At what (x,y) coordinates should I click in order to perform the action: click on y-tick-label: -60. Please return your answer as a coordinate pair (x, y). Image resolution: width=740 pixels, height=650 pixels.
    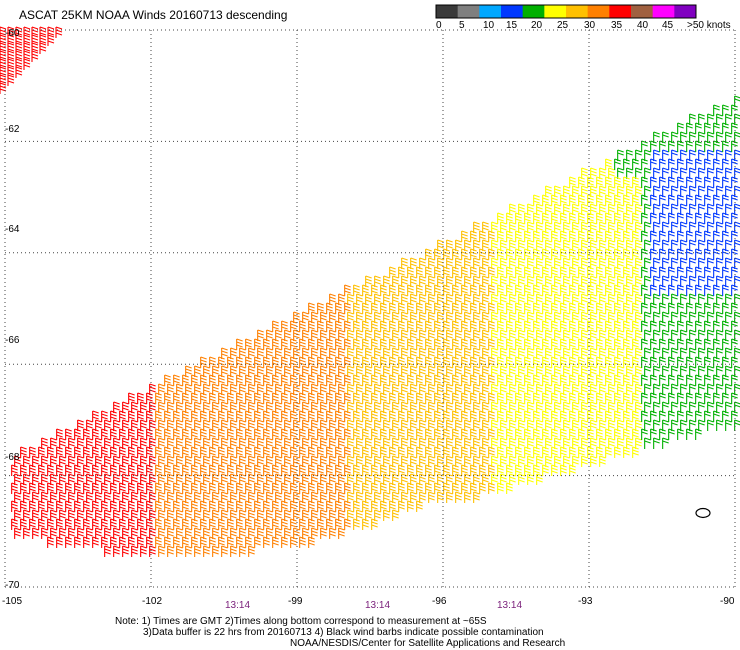
    Looking at the image, I should click on (12, 33).